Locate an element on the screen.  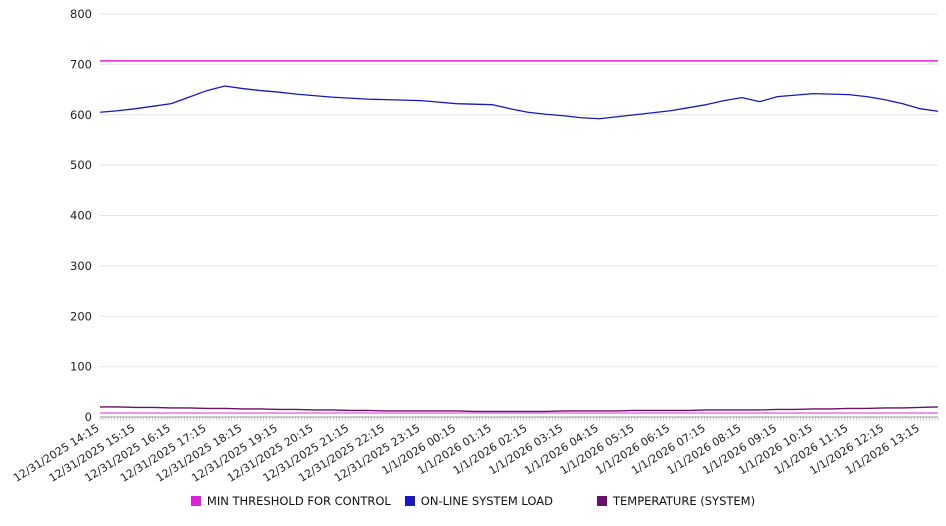
legend-swatch-min-threshold-icon is located at coordinates (195, 501).